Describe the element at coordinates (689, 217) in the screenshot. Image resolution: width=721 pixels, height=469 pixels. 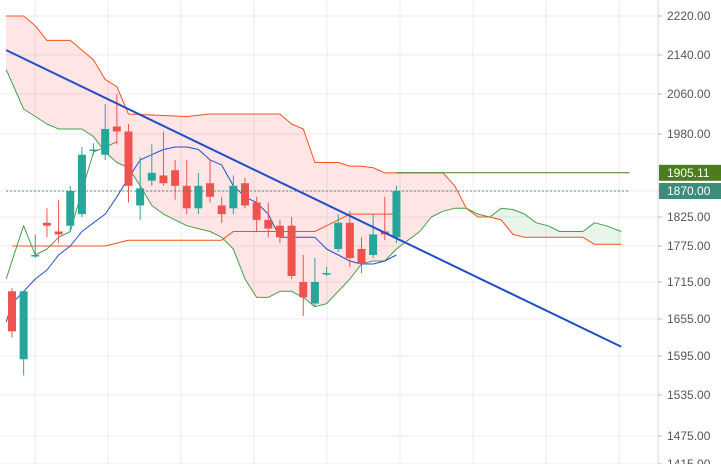
I see `y-tick-label: 1825.00` at that location.